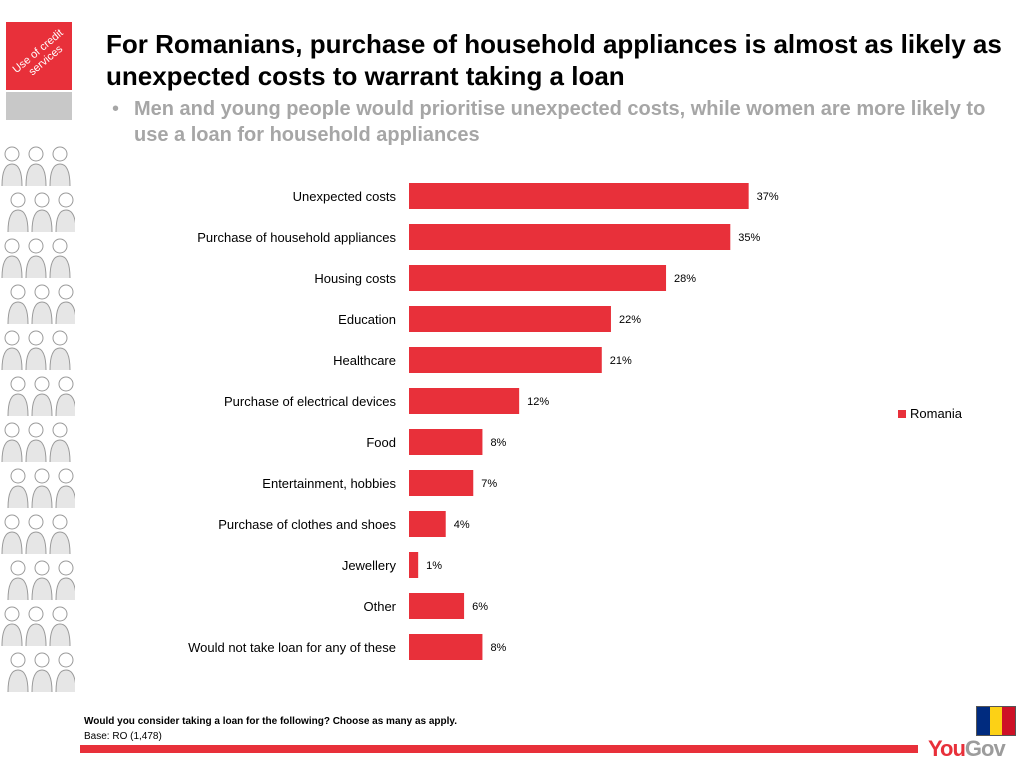  Describe the element at coordinates (936, 413) in the screenshot. I see `legend-label: Romania` at that location.